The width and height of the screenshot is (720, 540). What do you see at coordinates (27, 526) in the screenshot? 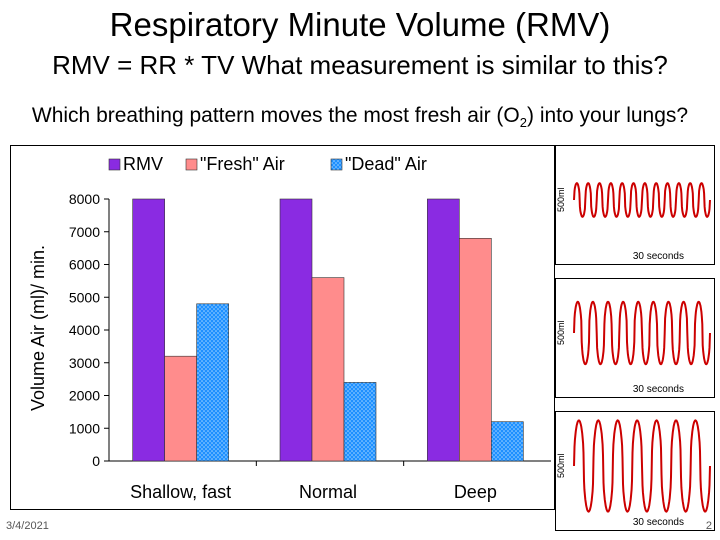
I see `footer-date: 3/4/2021` at bounding box center [27, 526].